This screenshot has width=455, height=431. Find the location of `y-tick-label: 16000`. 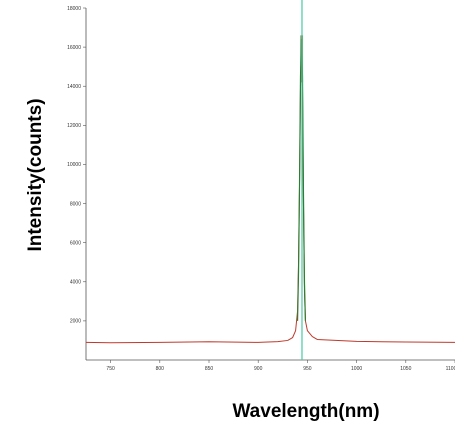

y-tick-label: 16000 is located at coordinates (74, 48).